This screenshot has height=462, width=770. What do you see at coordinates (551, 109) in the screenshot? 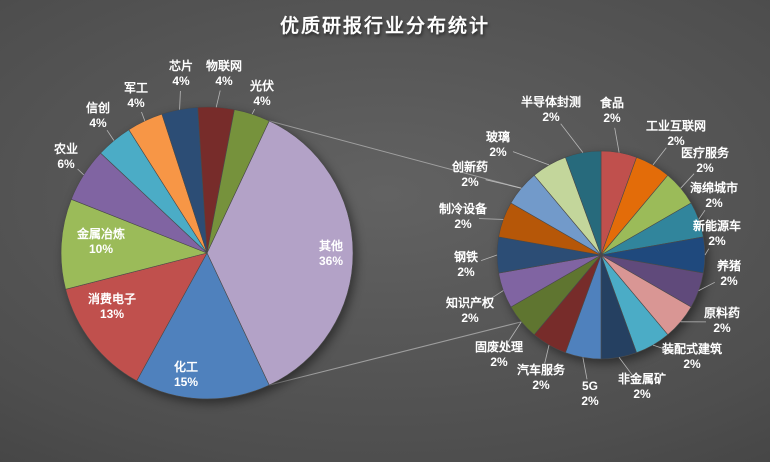
I see `slice-label-semiconductor-packaging-testing: 半导体封测 2%` at bounding box center [551, 109].